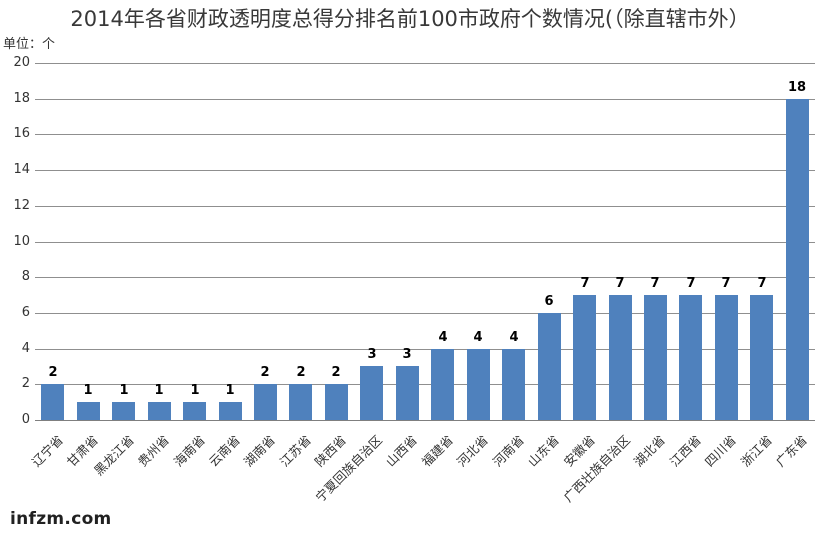 This screenshot has height=557, width=820. What do you see at coordinates (21, 169) in the screenshot?
I see `y-axis-tick-label: 14` at bounding box center [21, 169].